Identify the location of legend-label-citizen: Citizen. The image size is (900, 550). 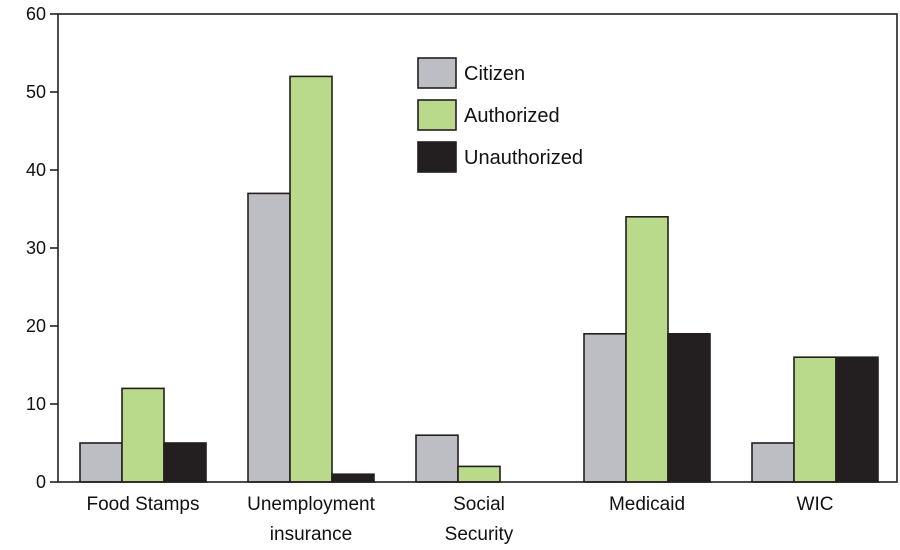
(494, 74).